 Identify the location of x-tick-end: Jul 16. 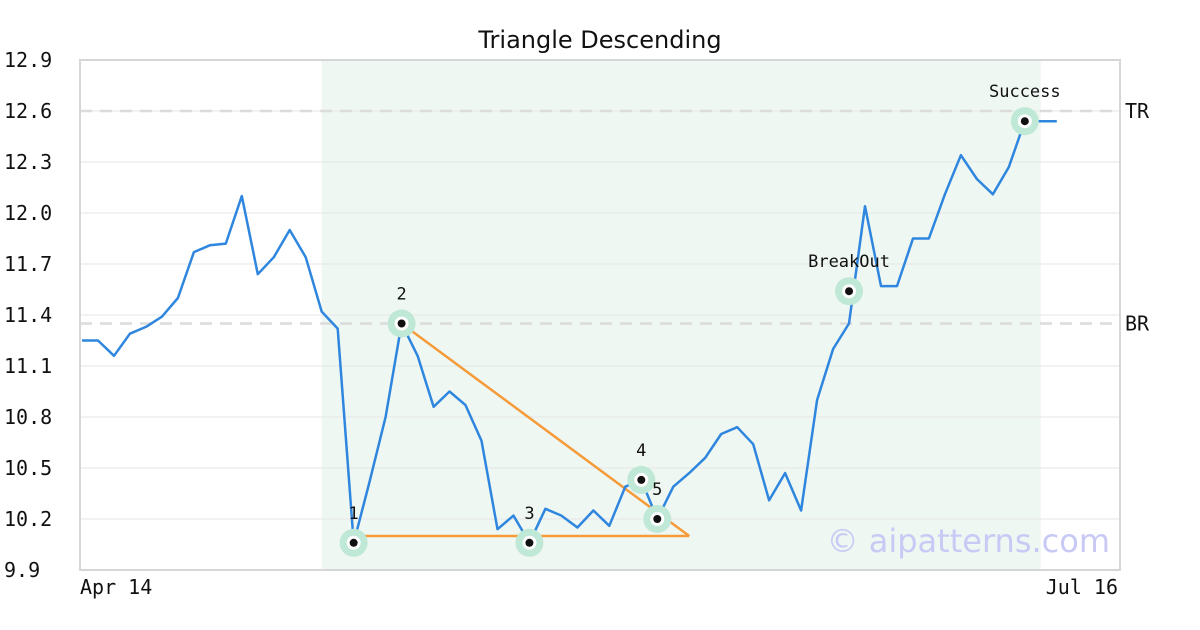
(1082, 587).